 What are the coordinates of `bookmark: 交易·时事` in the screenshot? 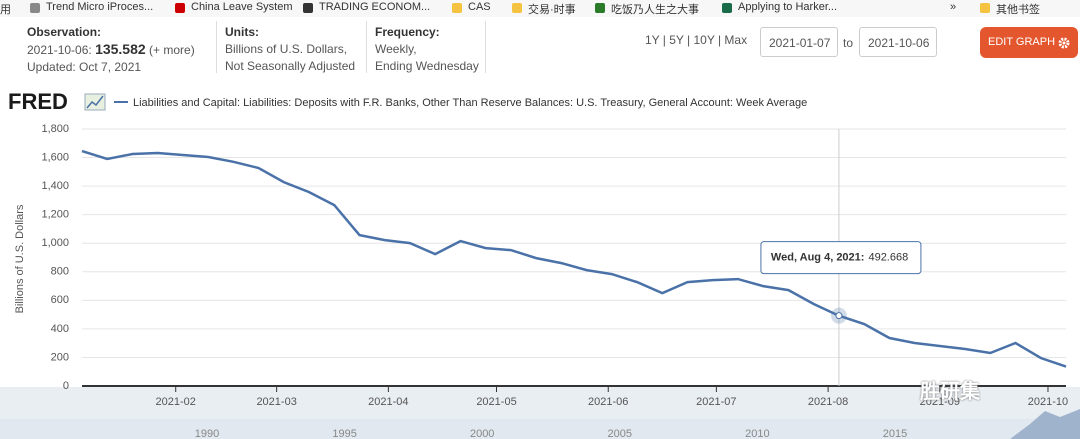 It's located at (552, 10).